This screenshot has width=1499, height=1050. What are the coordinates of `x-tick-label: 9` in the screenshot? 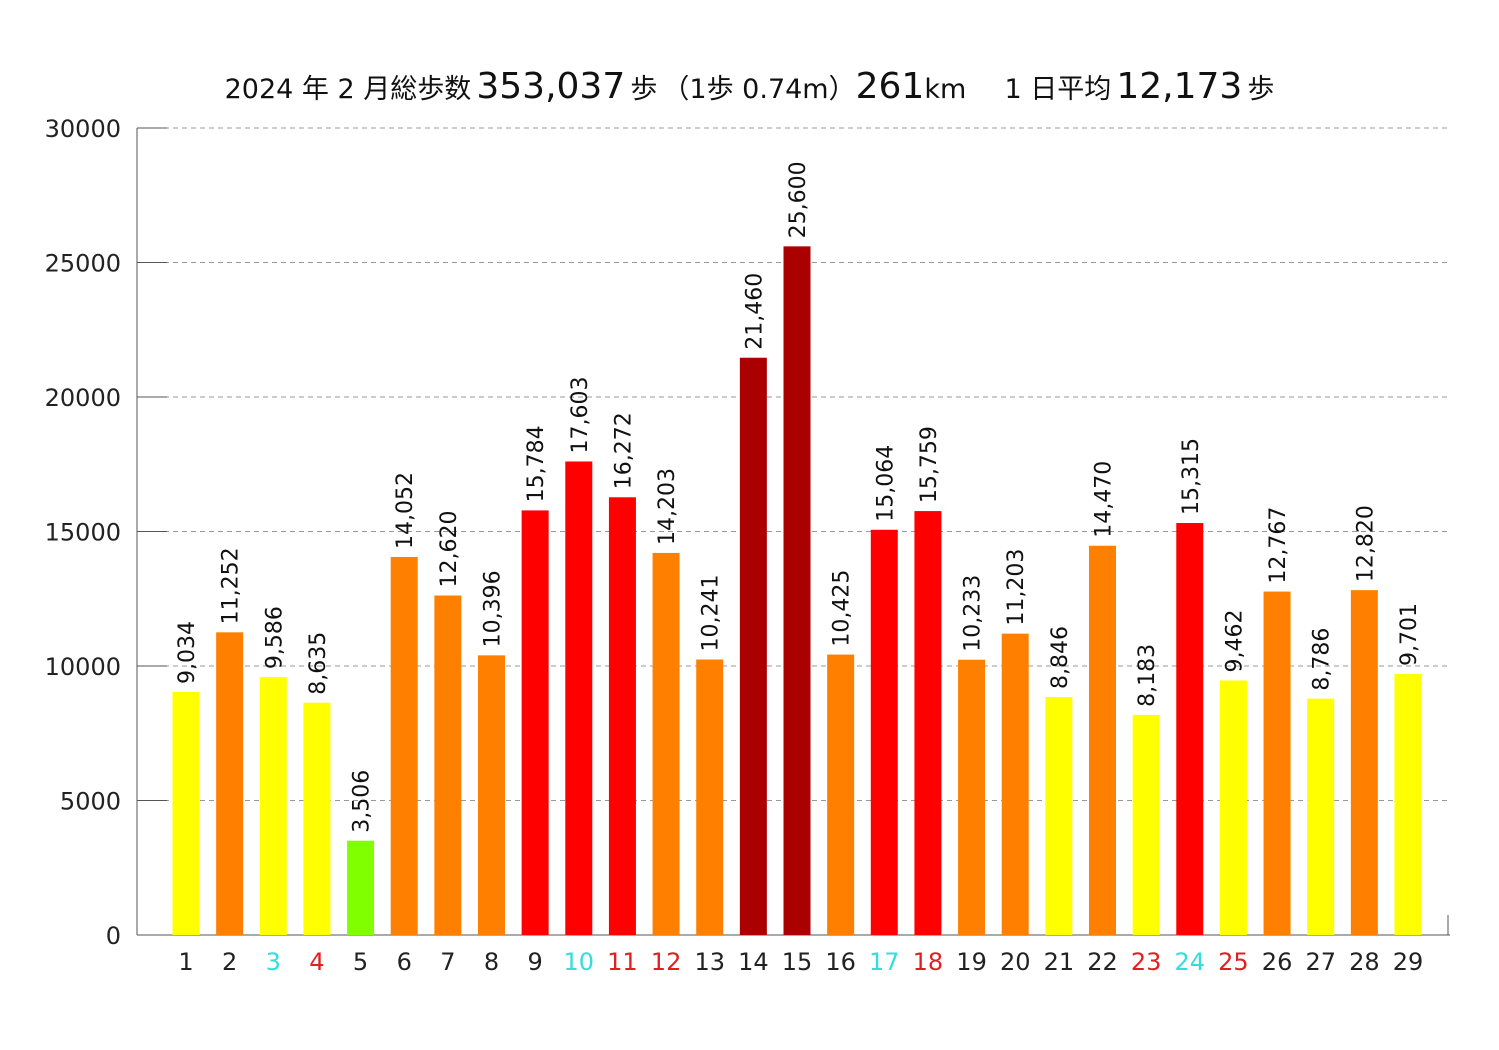 It's located at (535, 962).